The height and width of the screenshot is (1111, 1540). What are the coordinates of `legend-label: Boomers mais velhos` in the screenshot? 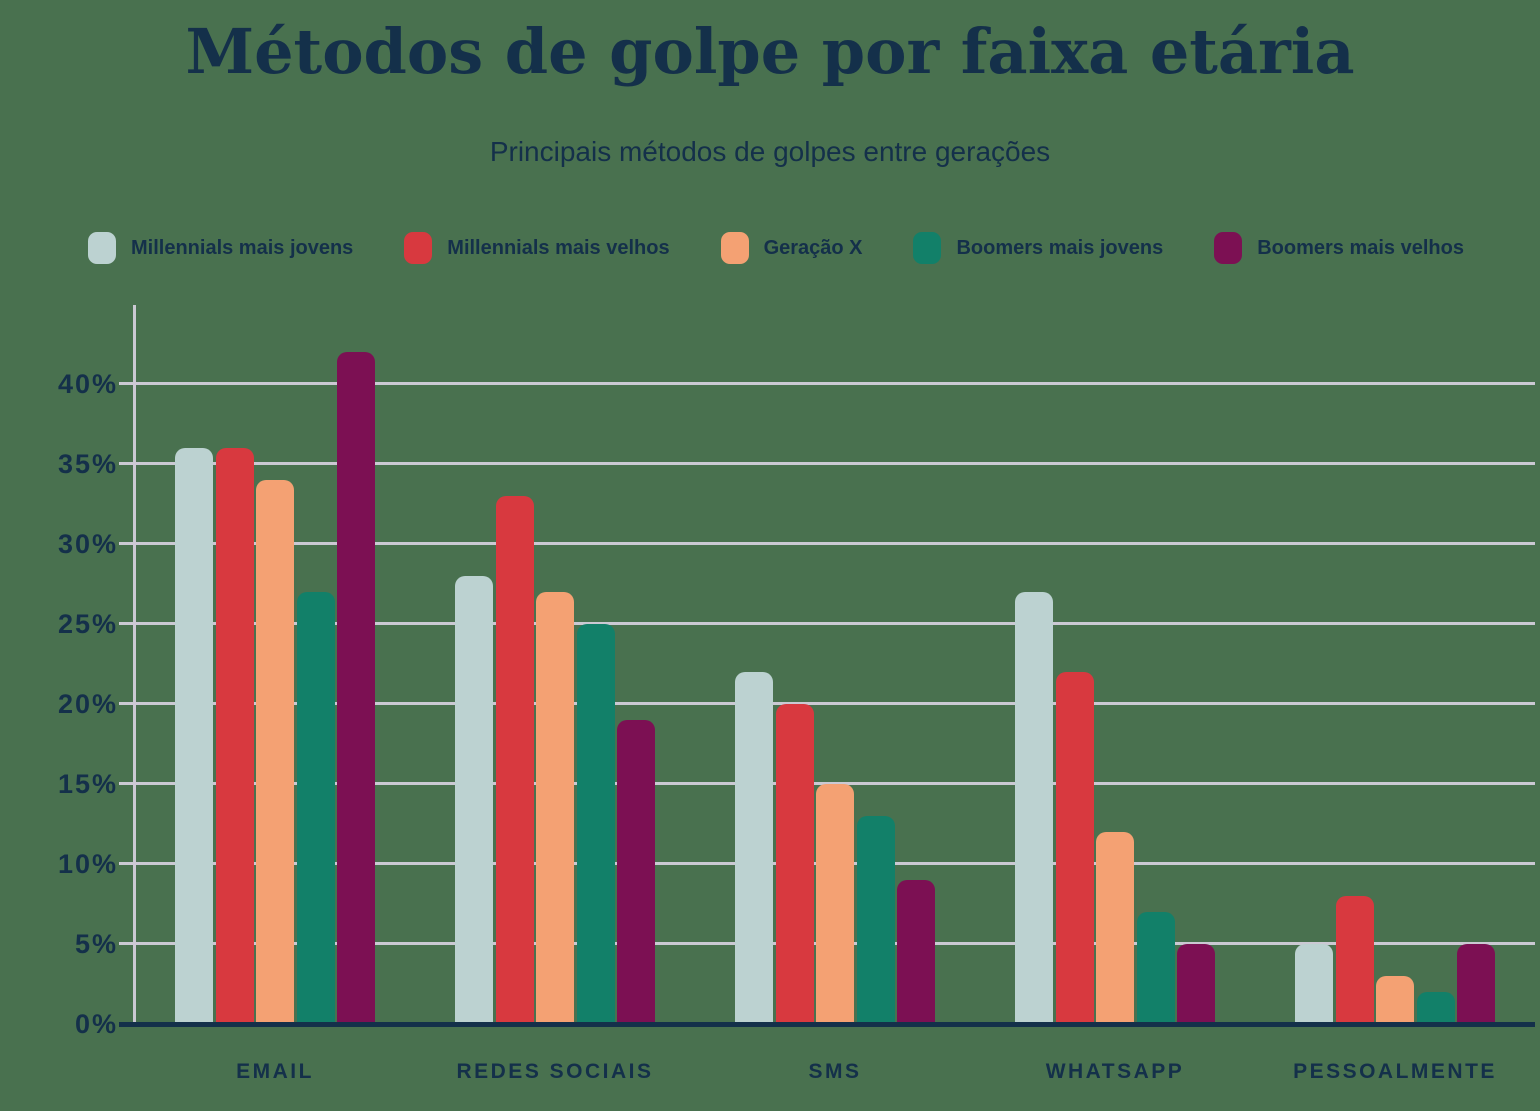 It's located at (1360, 247).